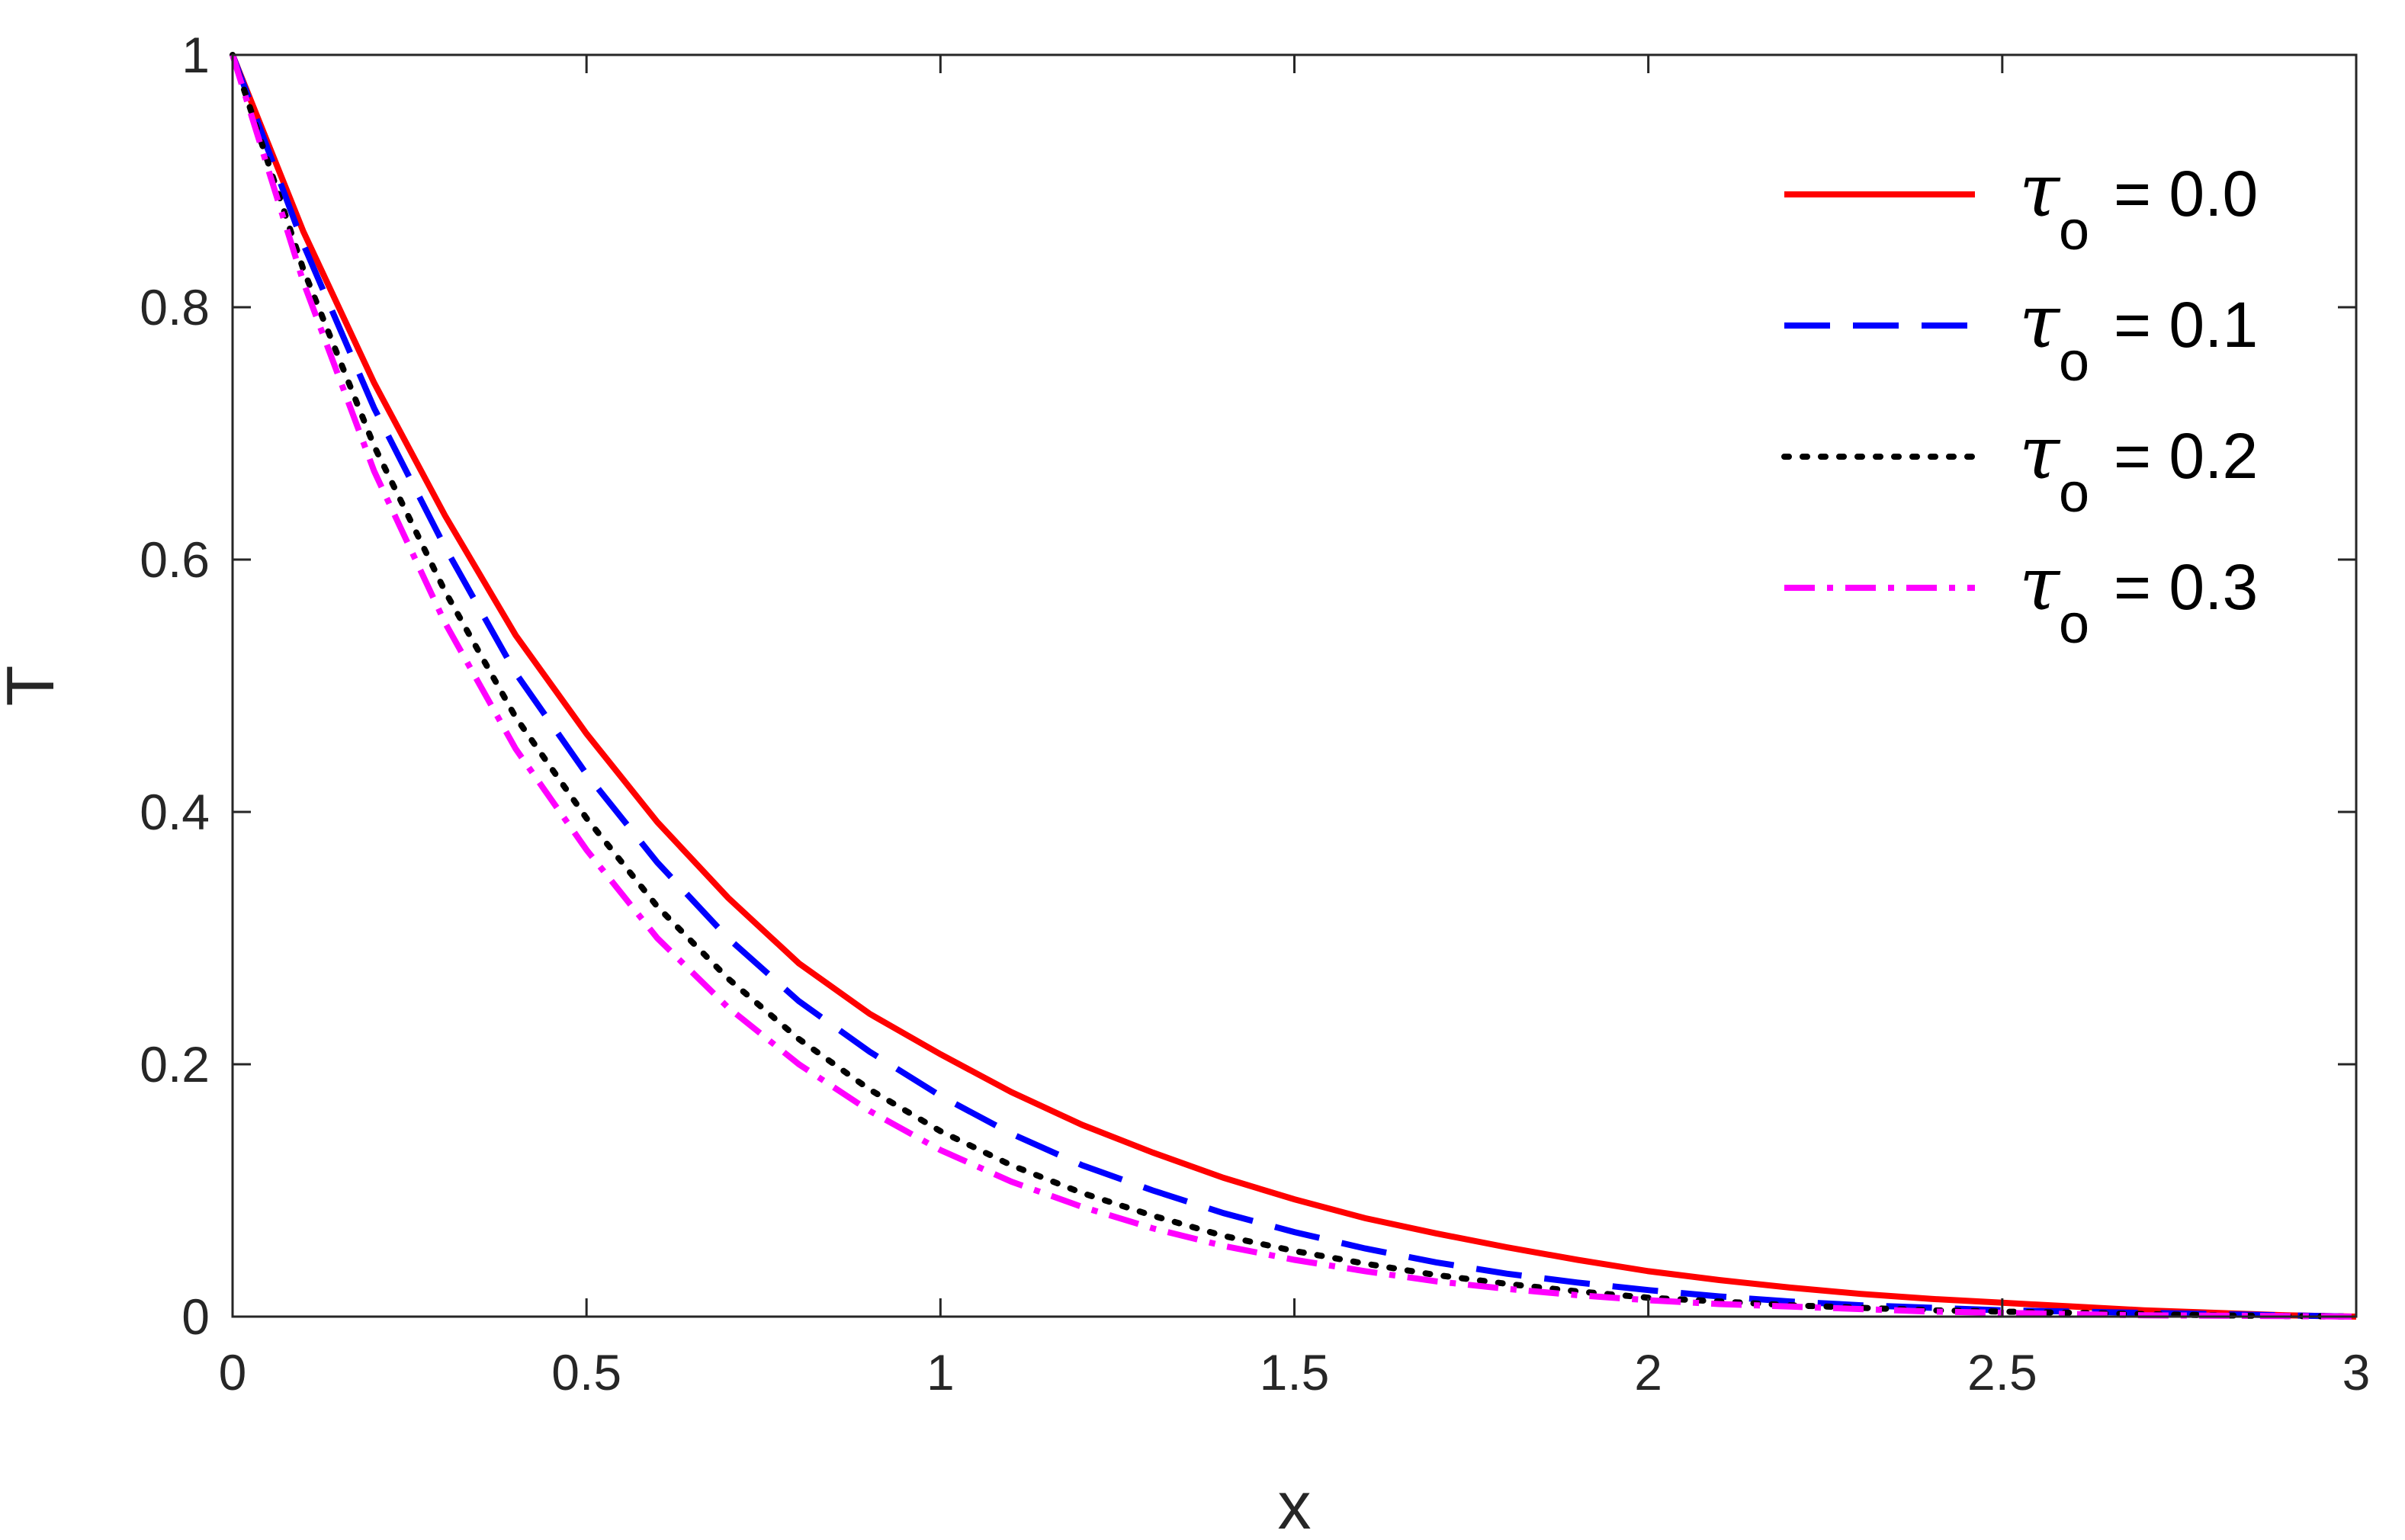 The height and width of the screenshot is (1540, 2405). I want to click on legend-value-1: = 0.1, so click(2186, 325).